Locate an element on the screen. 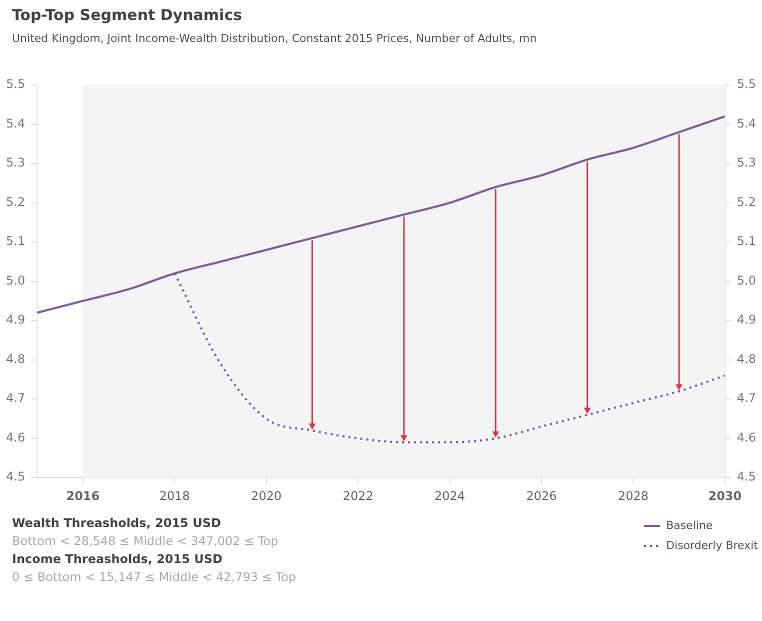 The width and height of the screenshot is (762, 621). legend-label: Baseline is located at coordinates (689, 526).